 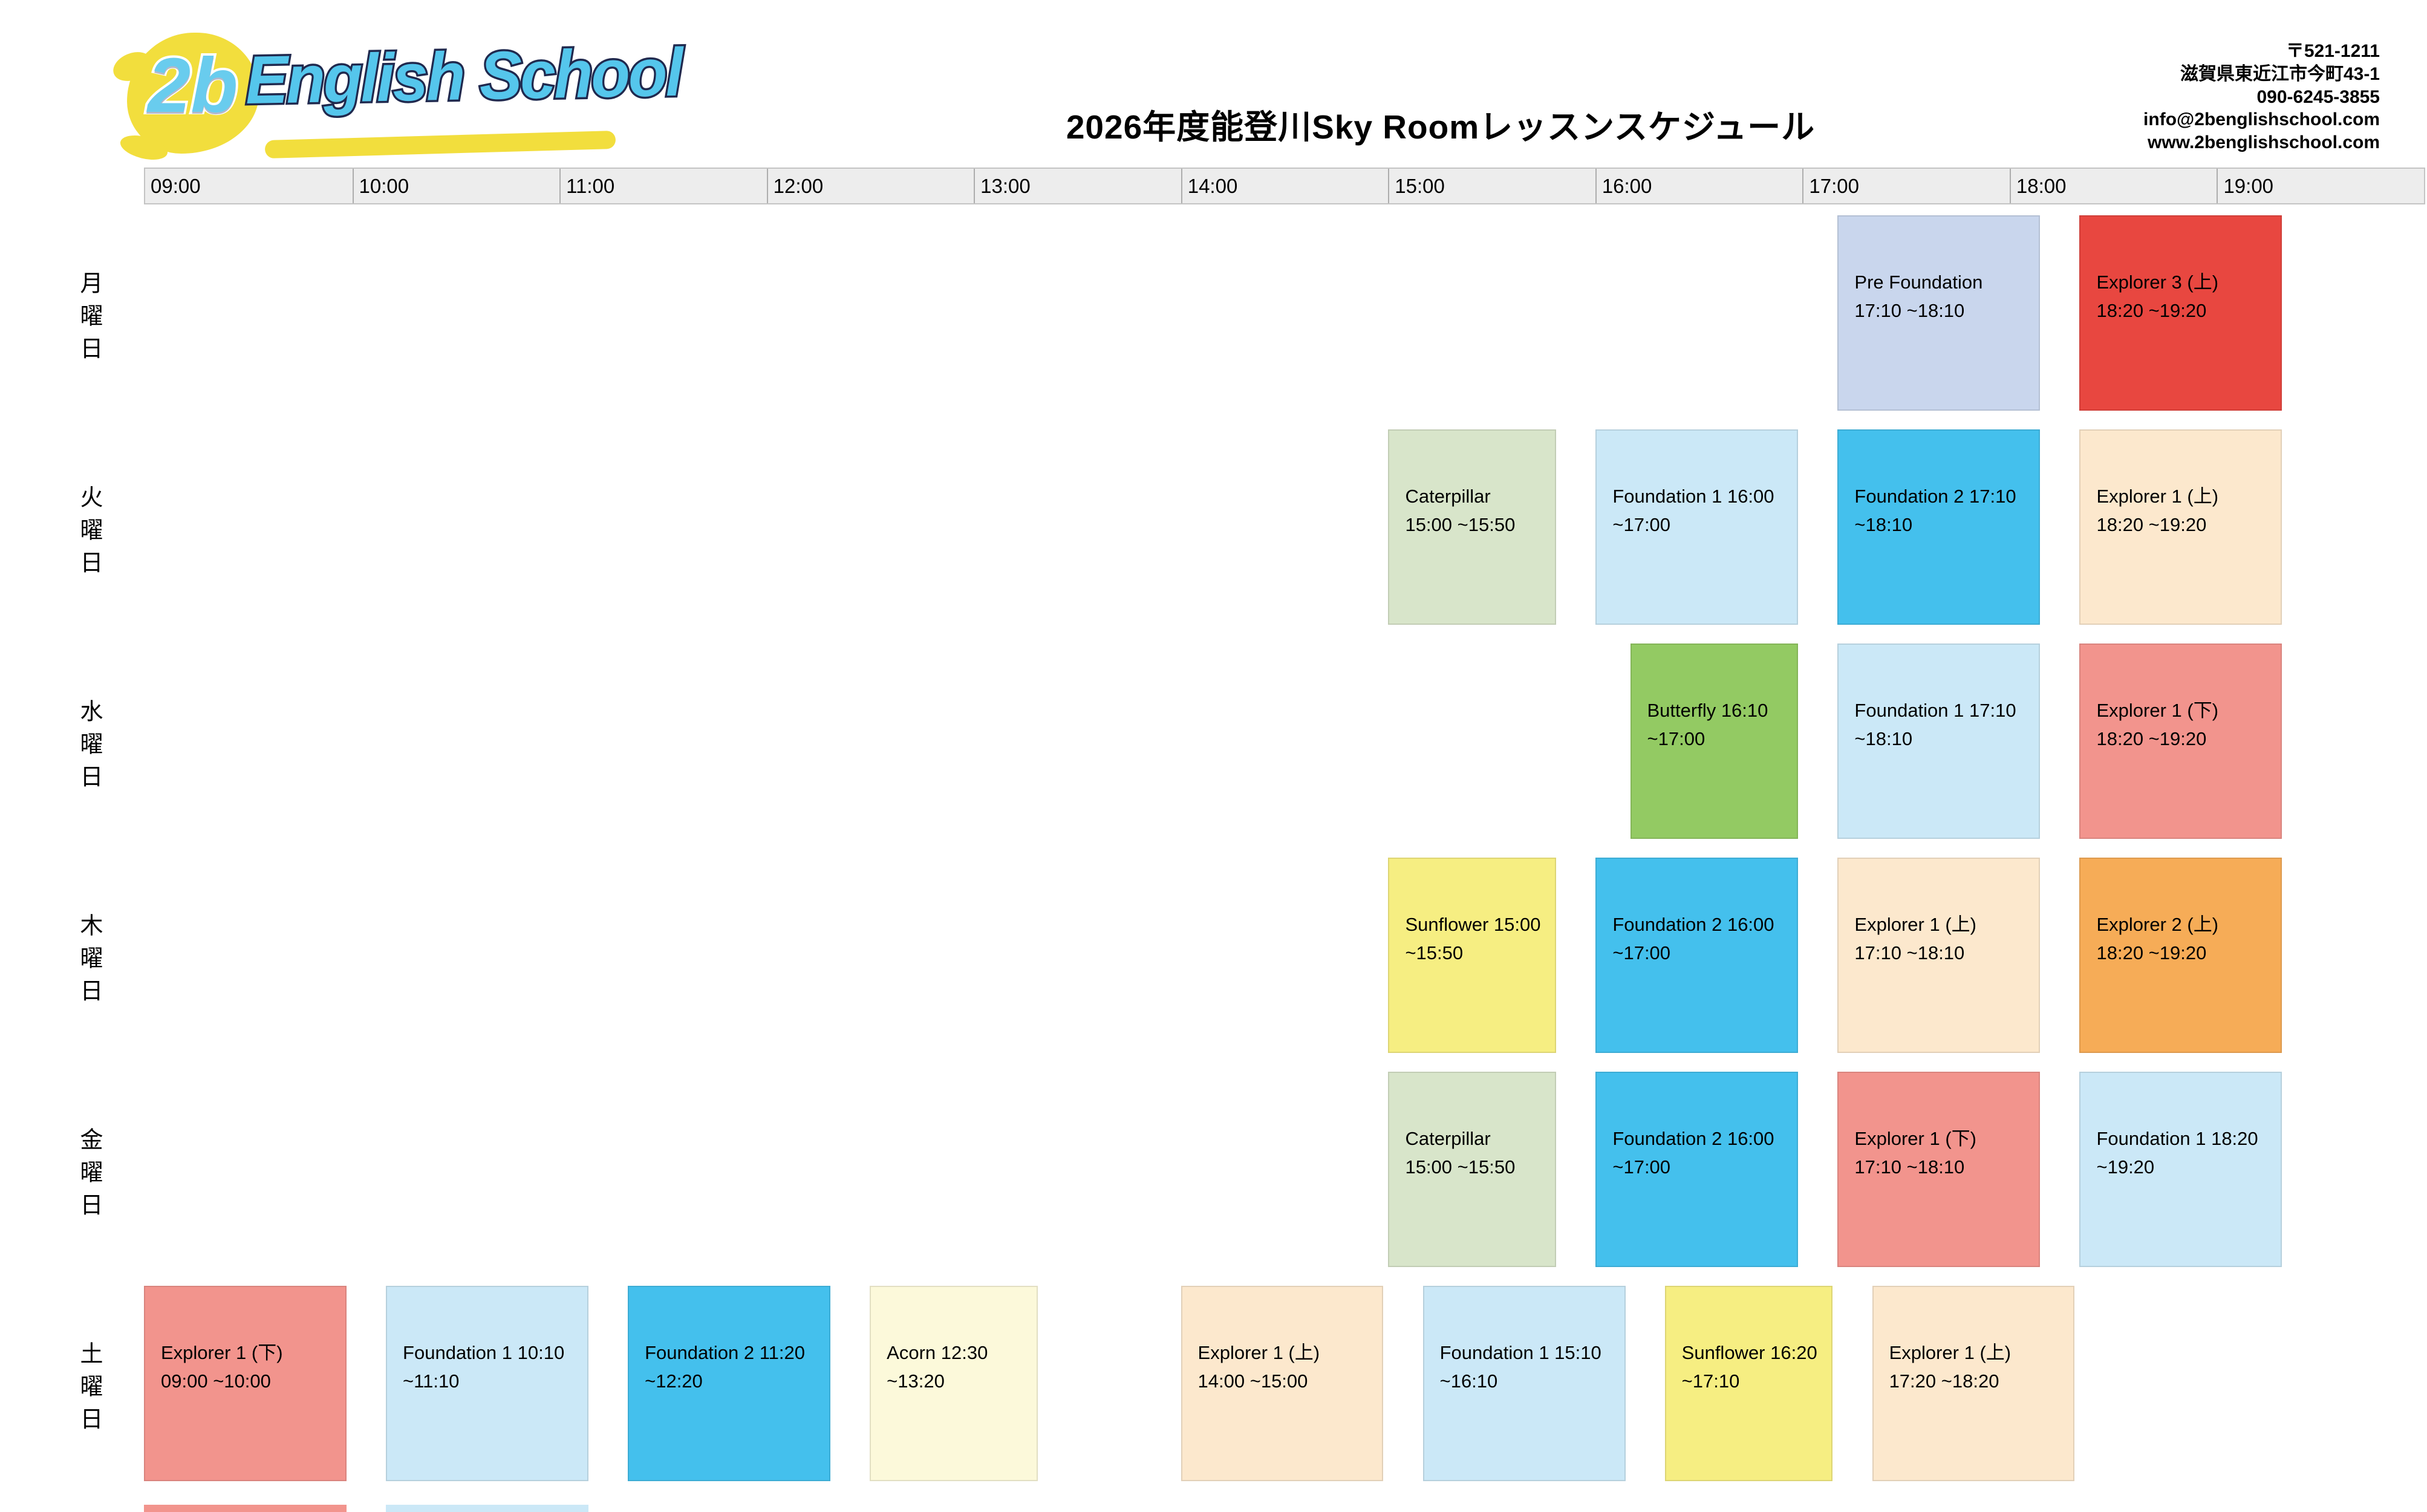 I want to click on lesson-block: Explorer 1 (上) 14:00 ~15:00, so click(x=1282, y=1383).